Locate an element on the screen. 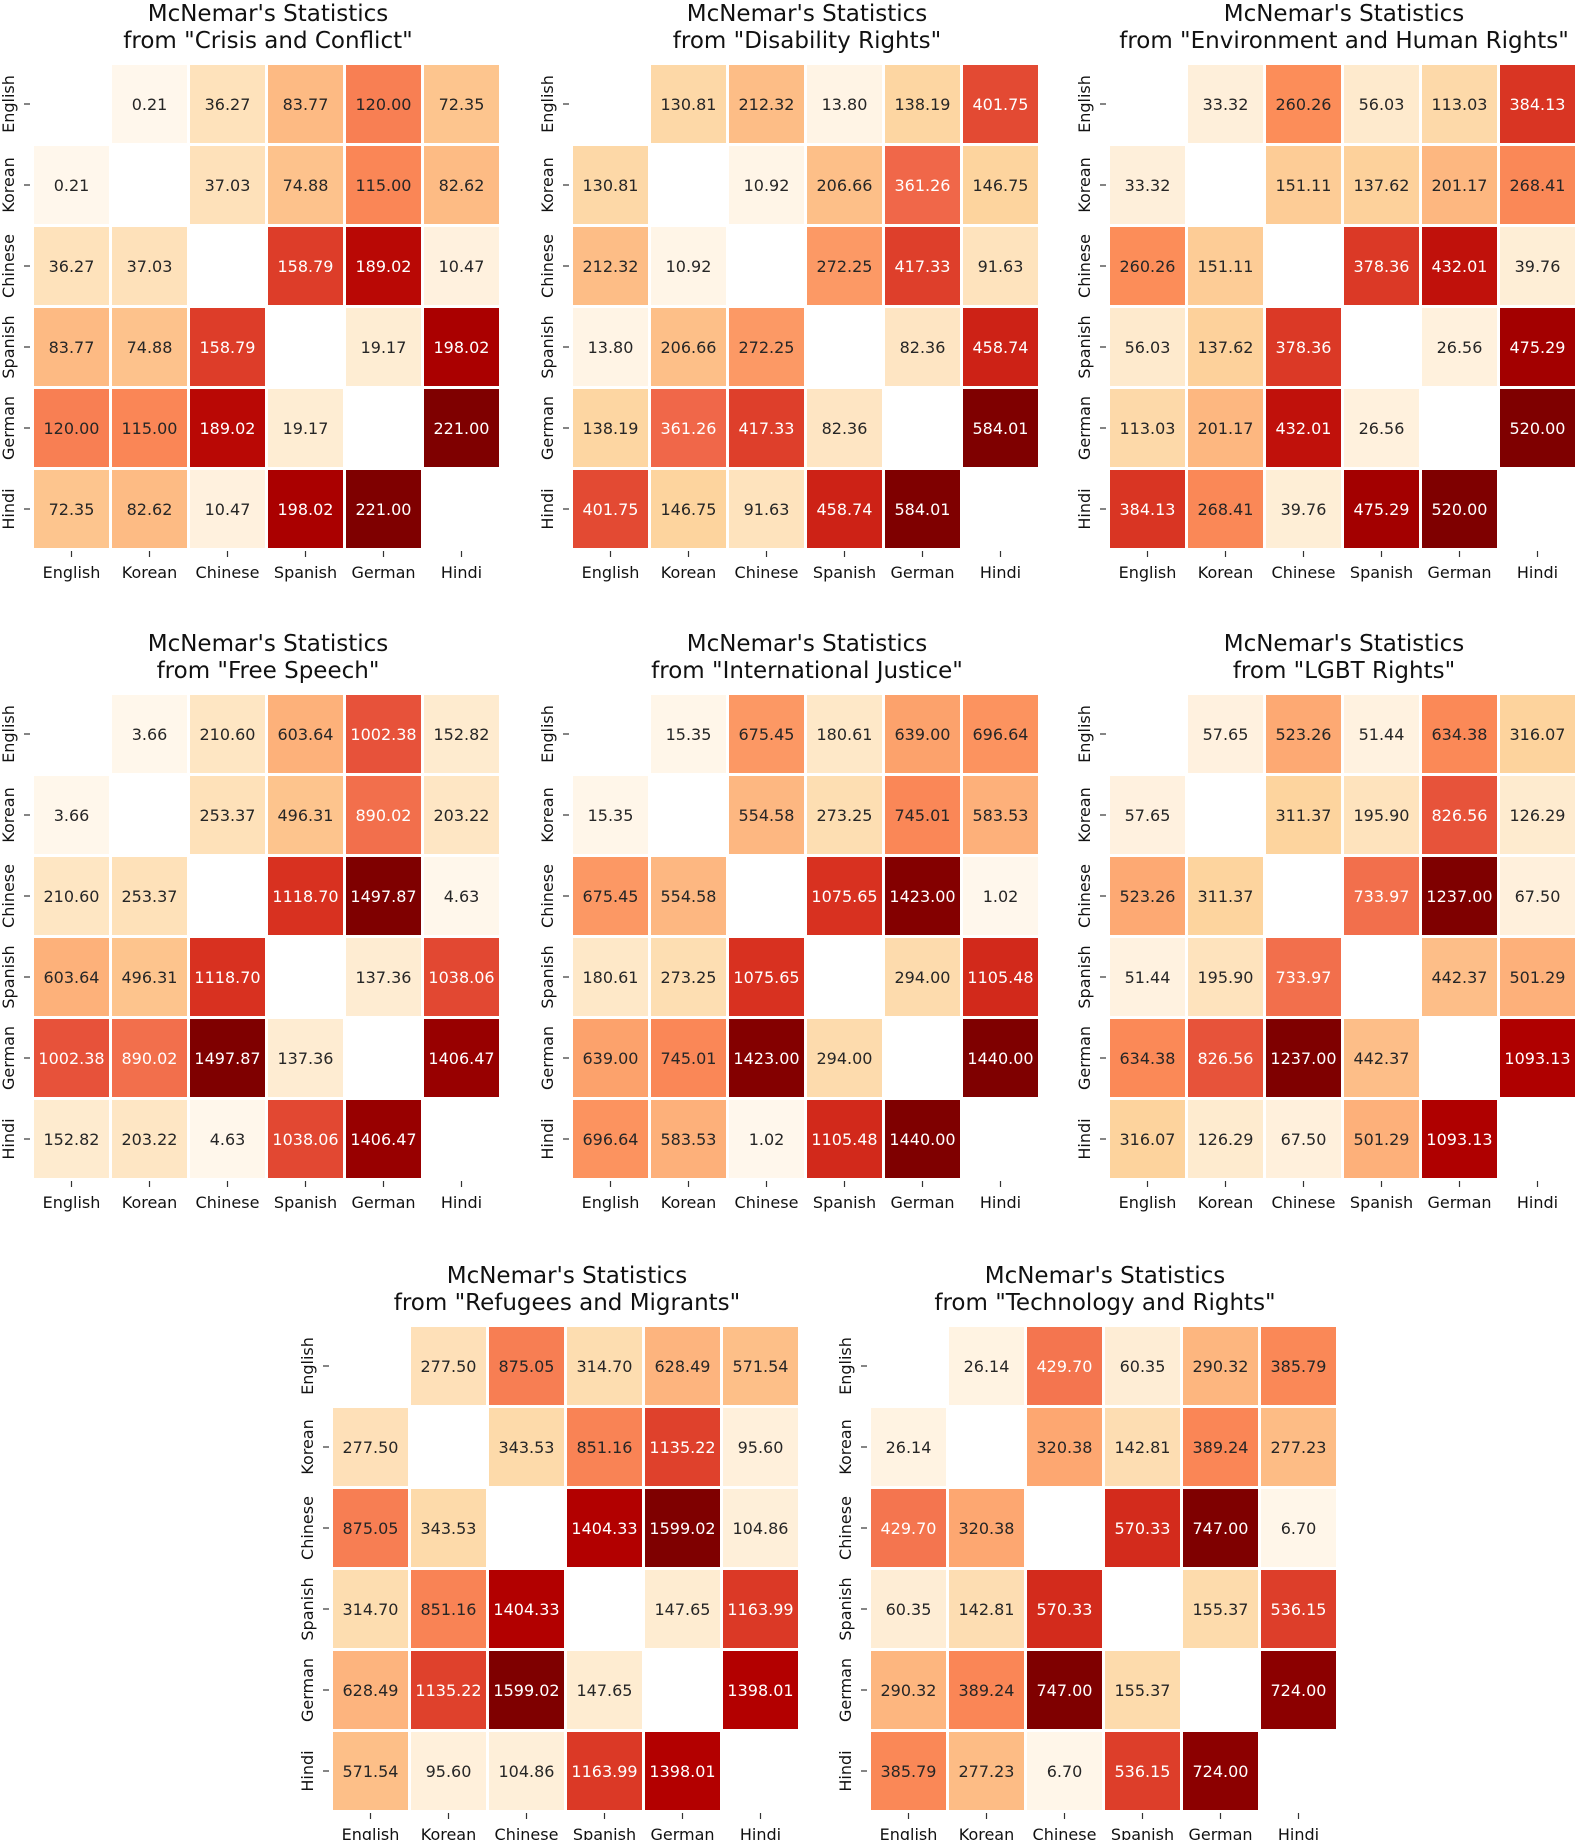  cell-value-label: 268.41 is located at coordinates (1226, 509).